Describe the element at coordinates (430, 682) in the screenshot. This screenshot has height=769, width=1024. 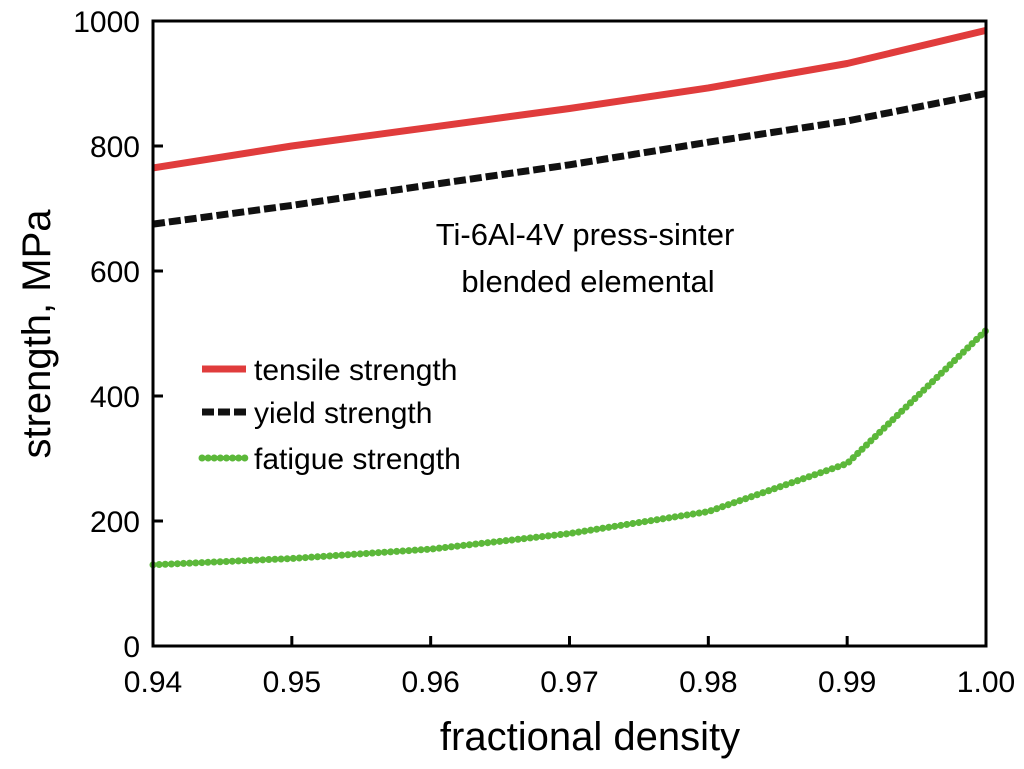
I see `x-tick-label: 0.96` at that location.